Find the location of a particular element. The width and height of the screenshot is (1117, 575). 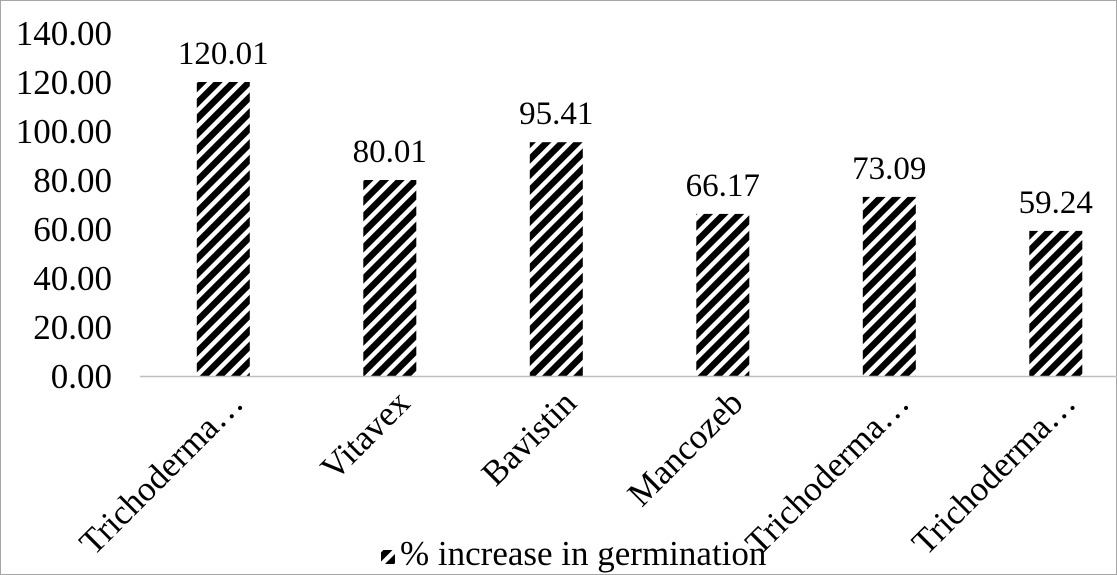

y-tick-label-60-00: 60.00 is located at coordinates (72, 229).